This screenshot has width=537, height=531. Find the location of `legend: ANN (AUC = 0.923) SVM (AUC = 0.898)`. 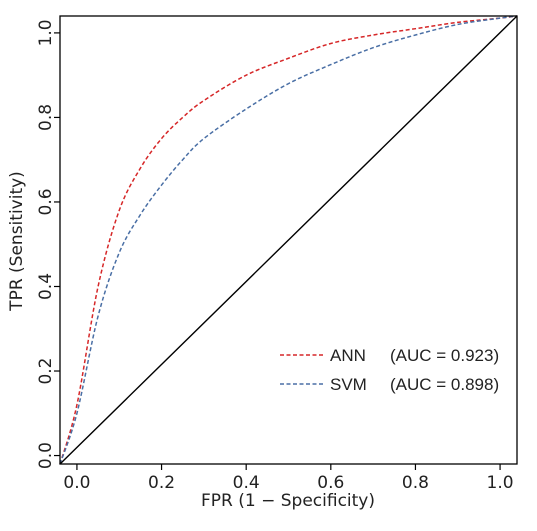

legend: ANN (AUC = 0.923) SVM (AUC = 0.898) is located at coordinates (389, 370).